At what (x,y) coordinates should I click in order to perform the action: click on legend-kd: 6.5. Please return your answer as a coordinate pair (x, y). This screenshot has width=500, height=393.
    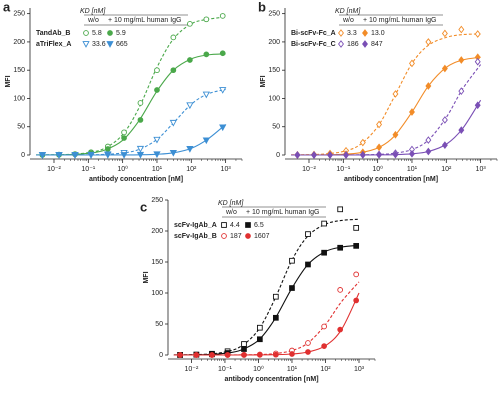
    Looking at the image, I should click on (259, 225).